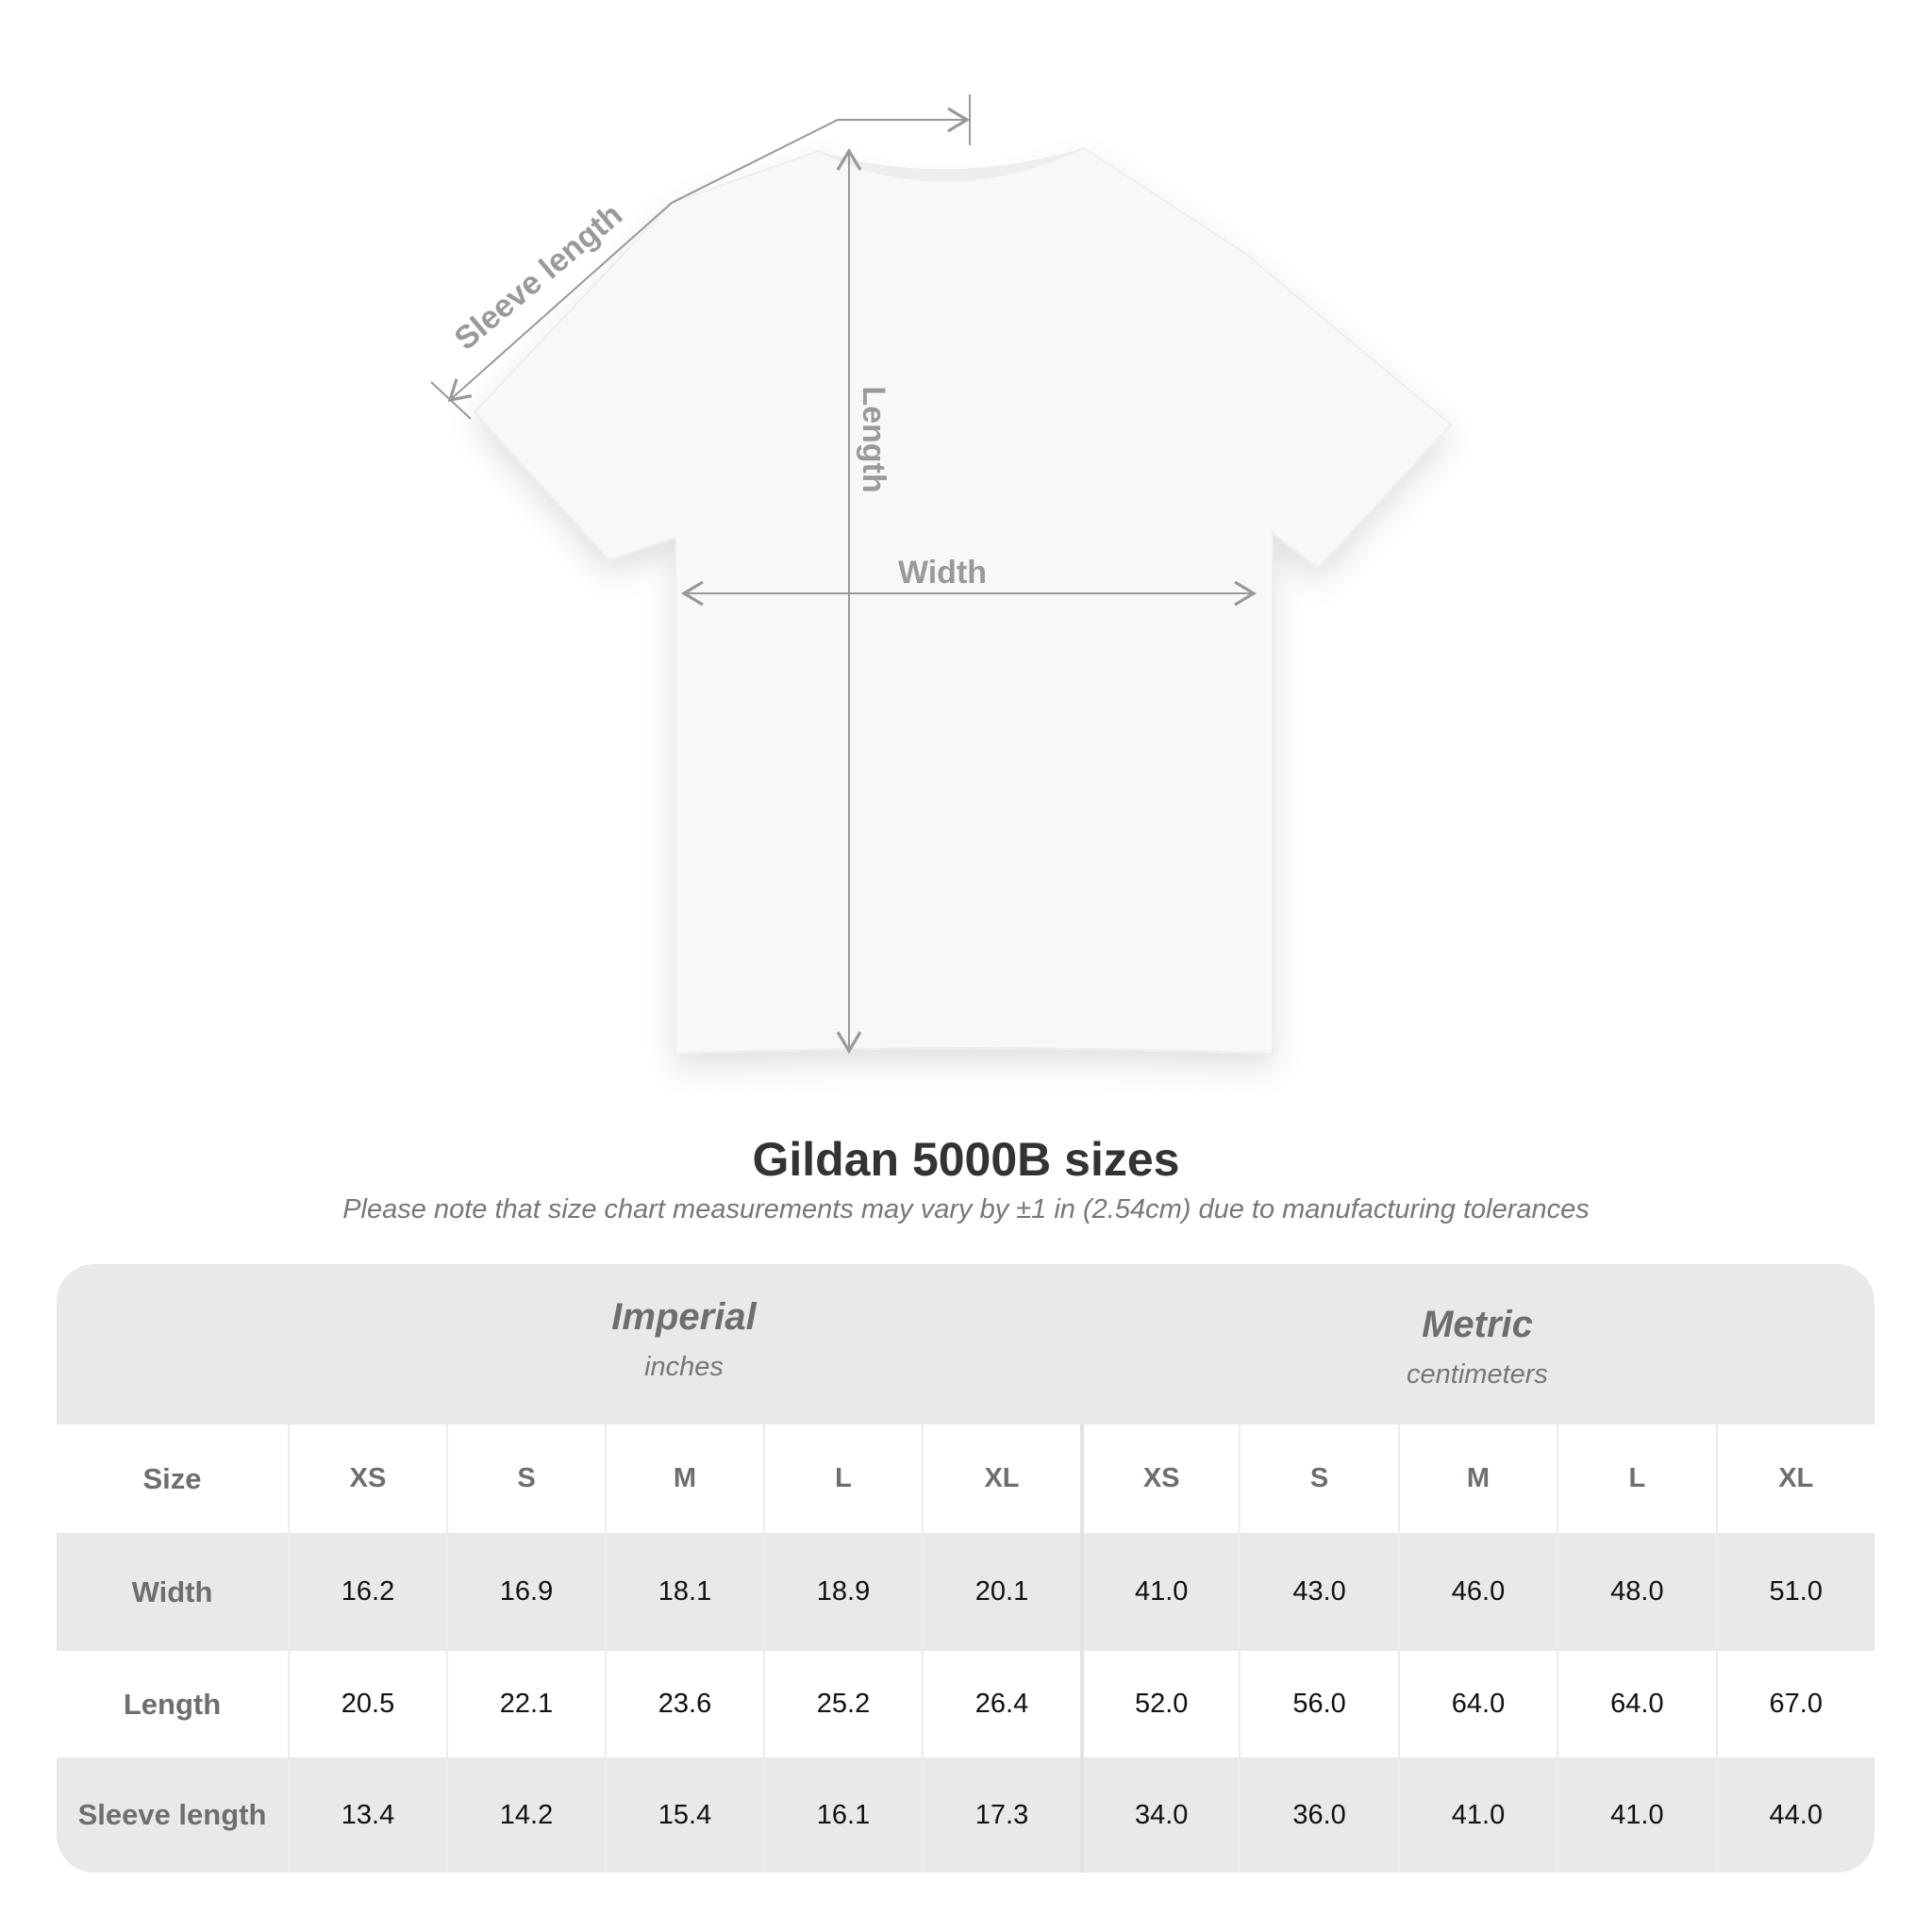  I want to click on table-cell: 34.0, so click(1160, 1815).